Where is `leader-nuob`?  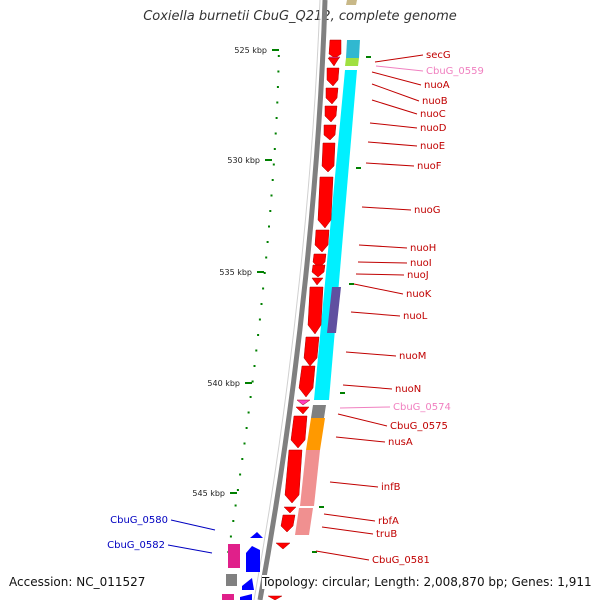
leader-nuob is located at coordinates (395, 92).